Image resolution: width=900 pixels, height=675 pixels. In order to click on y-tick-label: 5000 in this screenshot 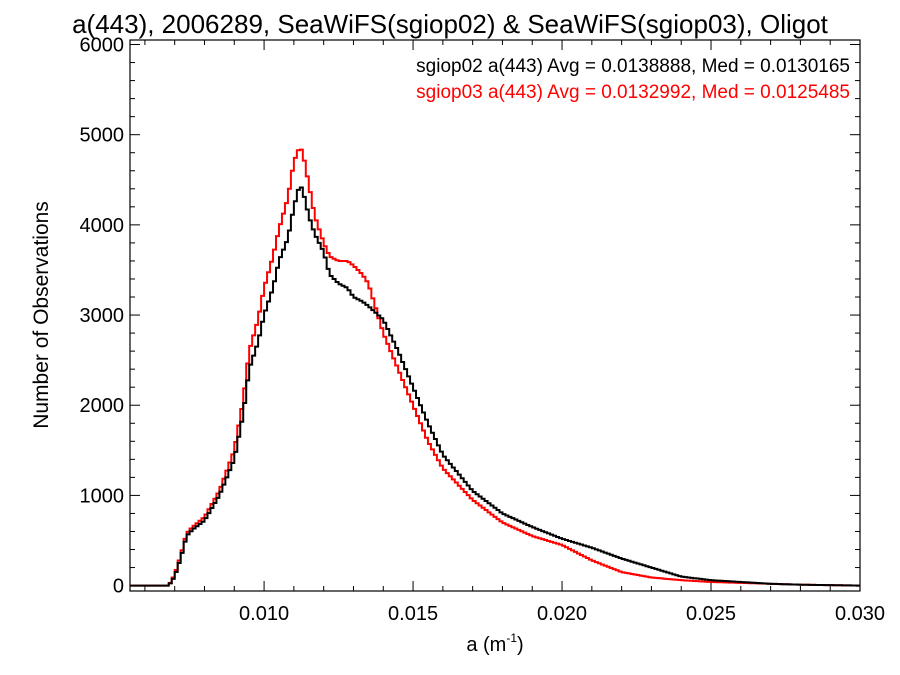, I will do `click(102, 136)`.